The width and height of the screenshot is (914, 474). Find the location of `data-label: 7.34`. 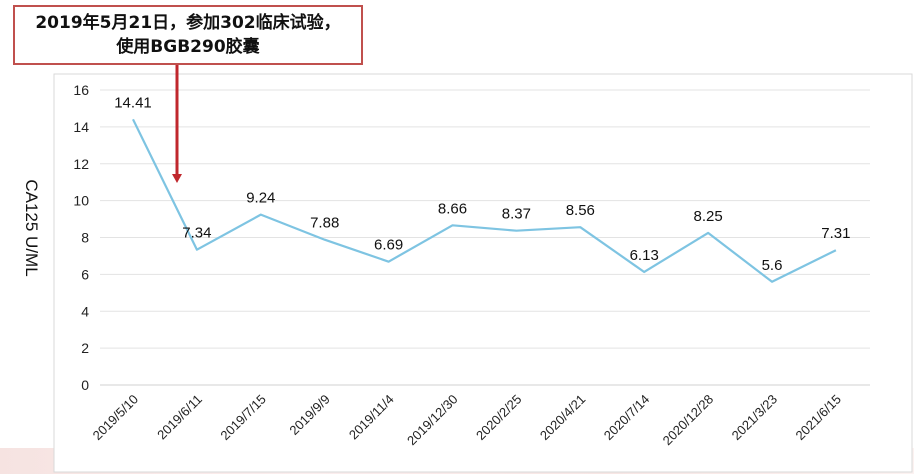

data-label: 7.34 is located at coordinates (196, 233).